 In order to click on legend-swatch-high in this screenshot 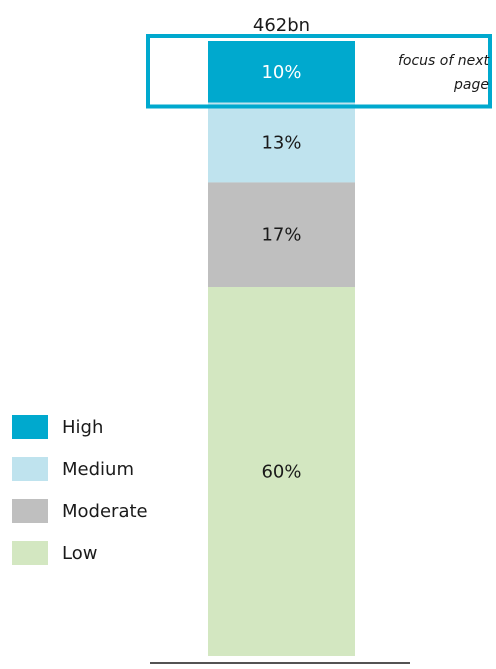, I will do `click(30, 427)`.